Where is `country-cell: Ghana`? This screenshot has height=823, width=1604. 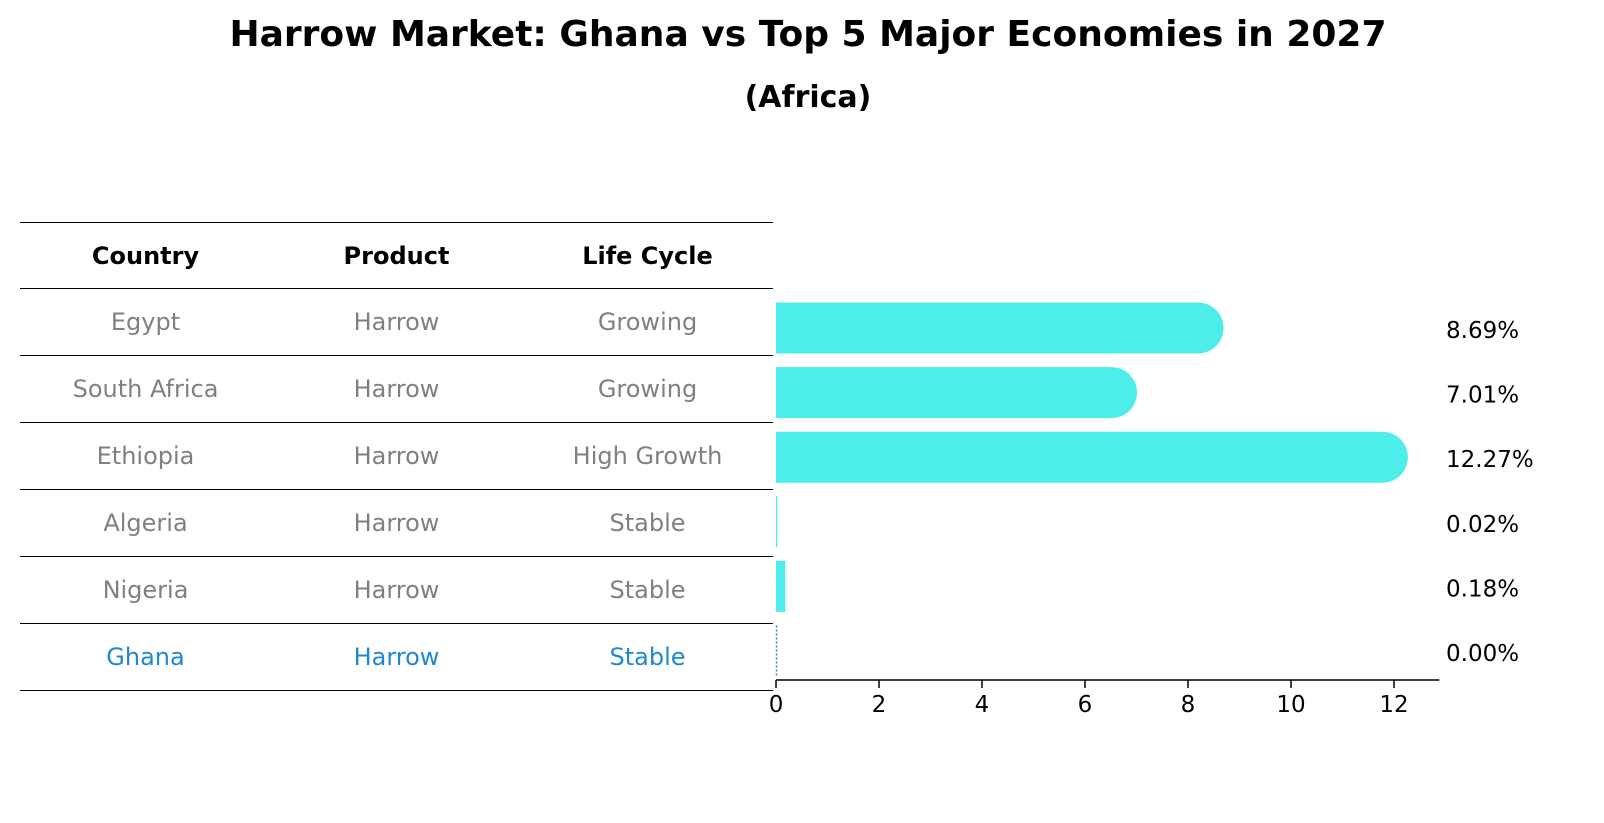 country-cell: Ghana is located at coordinates (145, 657).